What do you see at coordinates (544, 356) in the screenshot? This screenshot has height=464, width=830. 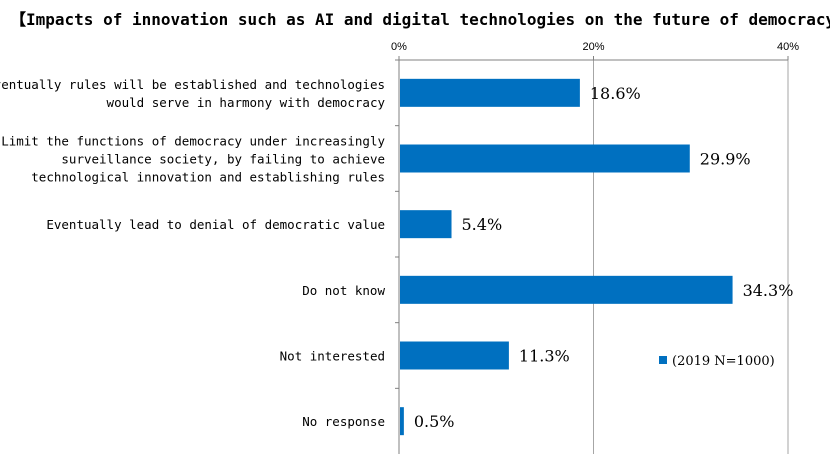 I see `data-label-4: 11.3%` at bounding box center [544, 356].